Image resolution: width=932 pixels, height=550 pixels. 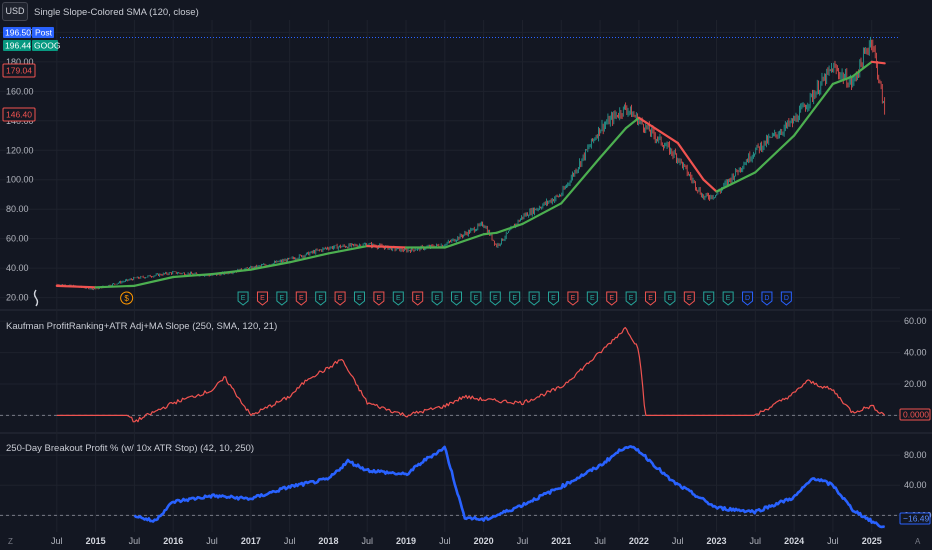 What do you see at coordinates (20, 62) in the screenshot?
I see `y-tick-label: 180.00` at bounding box center [20, 62].